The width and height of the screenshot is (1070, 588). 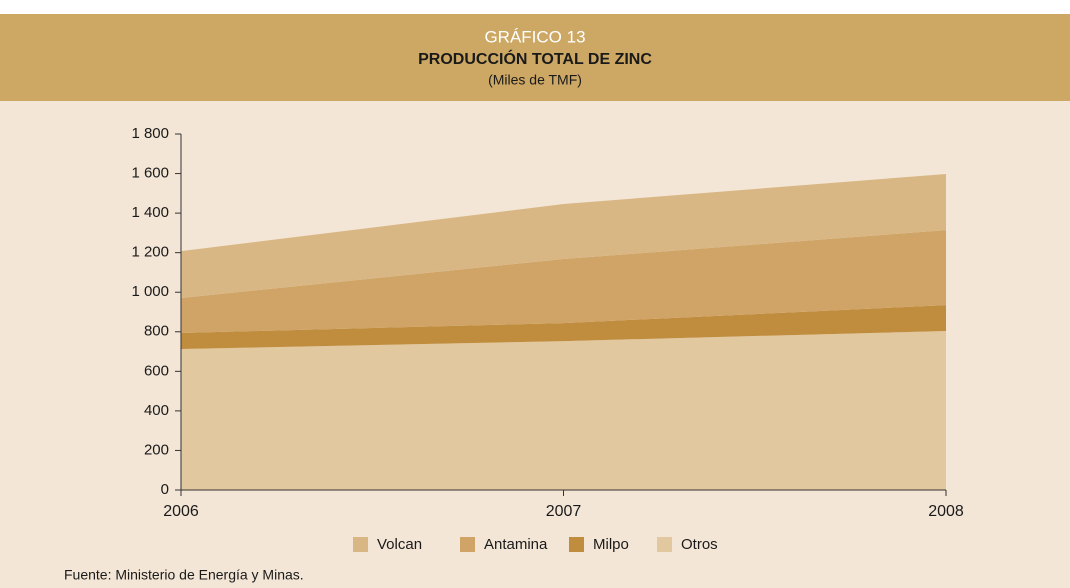 What do you see at coordinates (699, 544) in the screenshot?
I see `legend-label: Otros` at bounding box center [699, 544].